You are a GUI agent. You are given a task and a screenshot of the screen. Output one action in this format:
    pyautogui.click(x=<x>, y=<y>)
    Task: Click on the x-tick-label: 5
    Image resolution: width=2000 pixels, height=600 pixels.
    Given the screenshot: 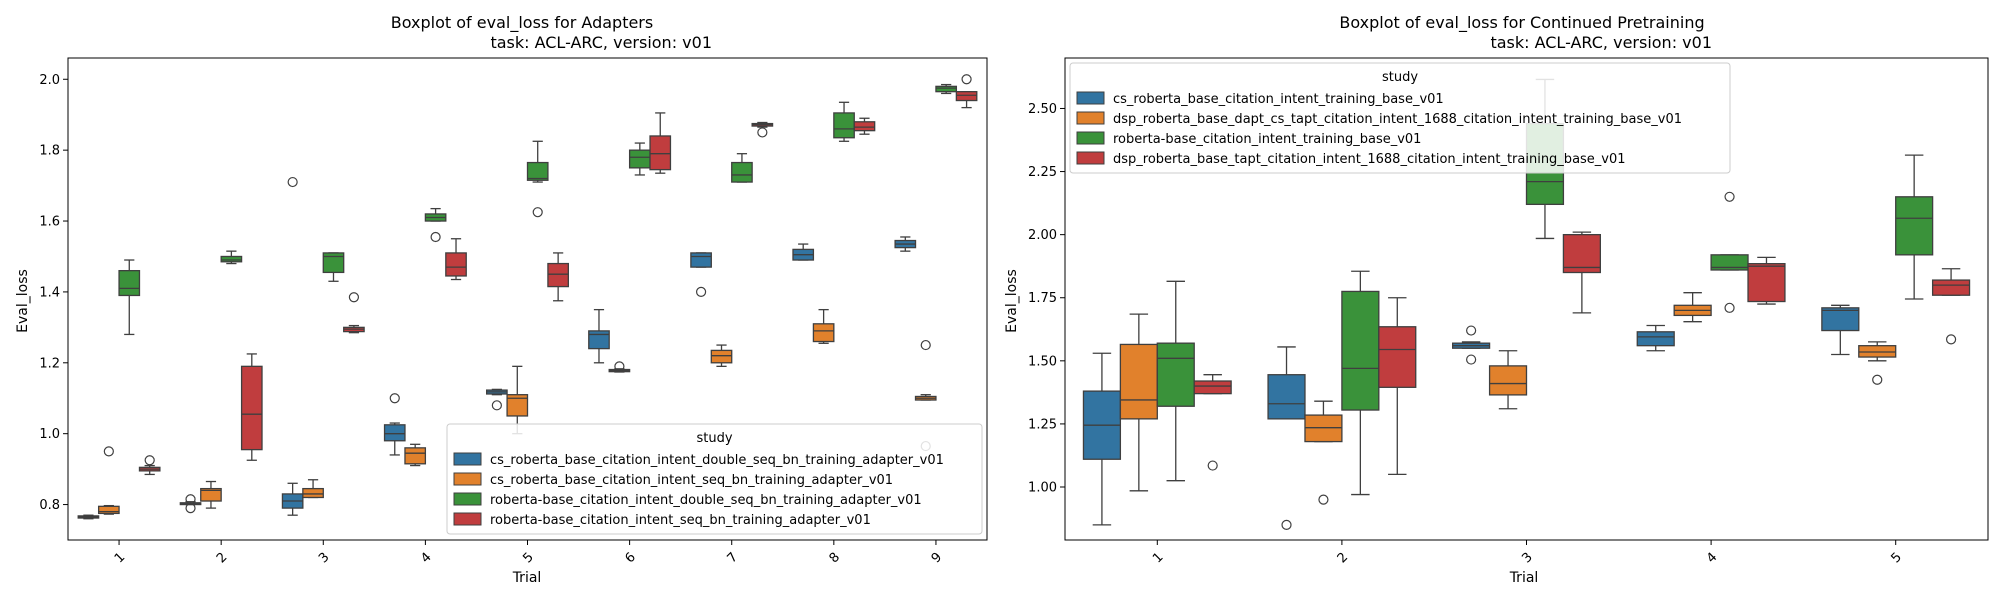 What is the action you would take?
    pyautogui.click(x=1897, y=558)
    